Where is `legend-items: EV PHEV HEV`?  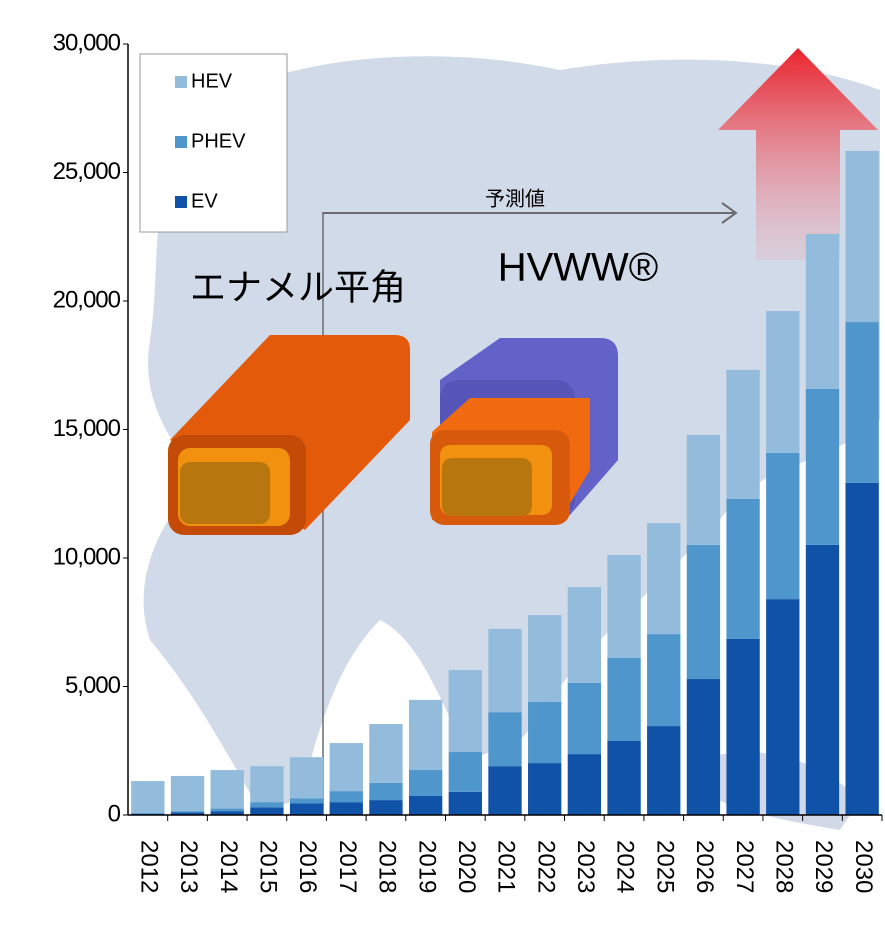 legend-items: EV PHEV HEV is located at coordinates (210, 141).